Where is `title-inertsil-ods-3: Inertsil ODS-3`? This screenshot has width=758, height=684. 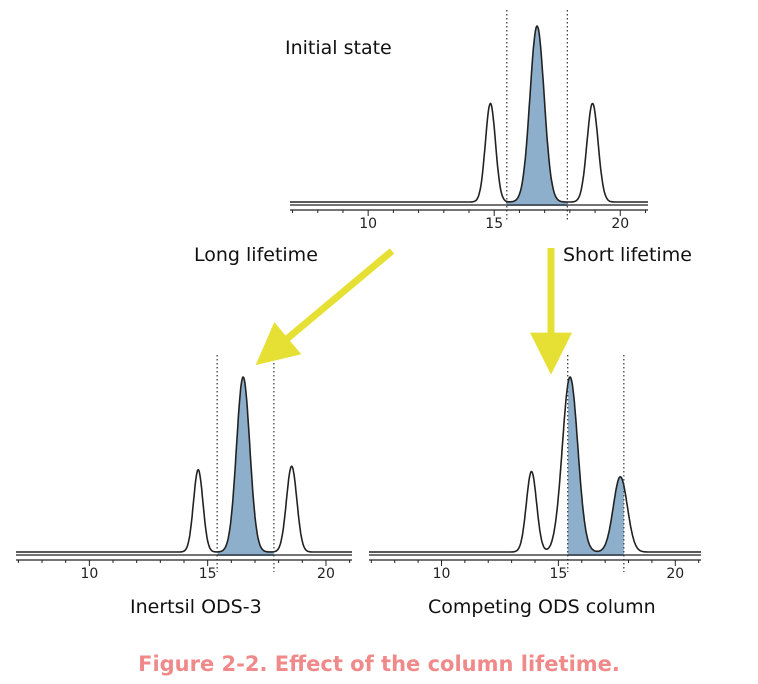
title-inertsil-ods-3: Inertsil ODS-3 is located at coordinates (196, 607).